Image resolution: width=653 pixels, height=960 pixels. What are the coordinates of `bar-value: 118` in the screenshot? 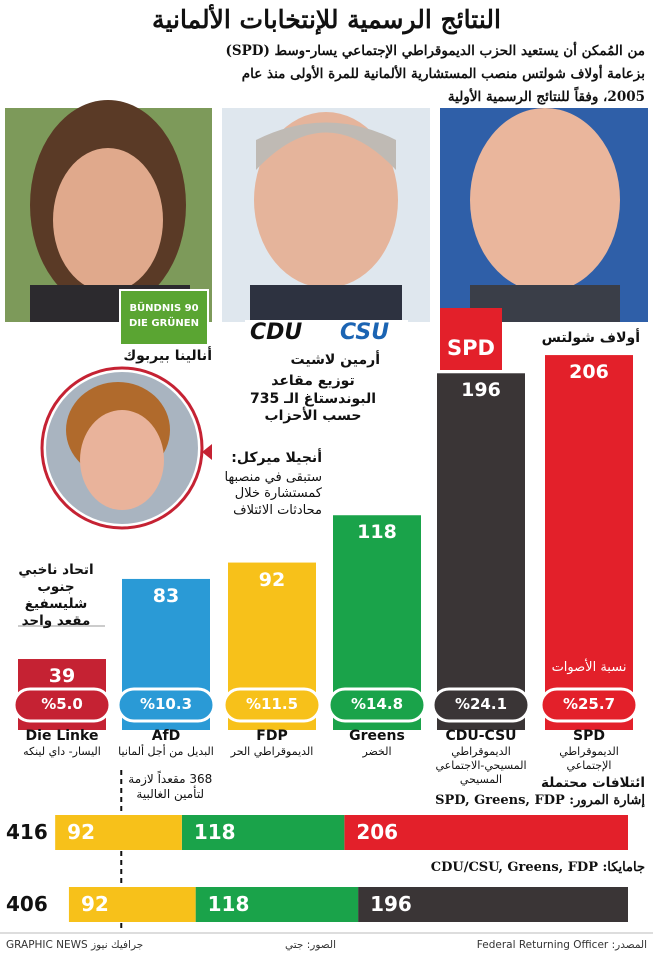 It's located at (377, 532).